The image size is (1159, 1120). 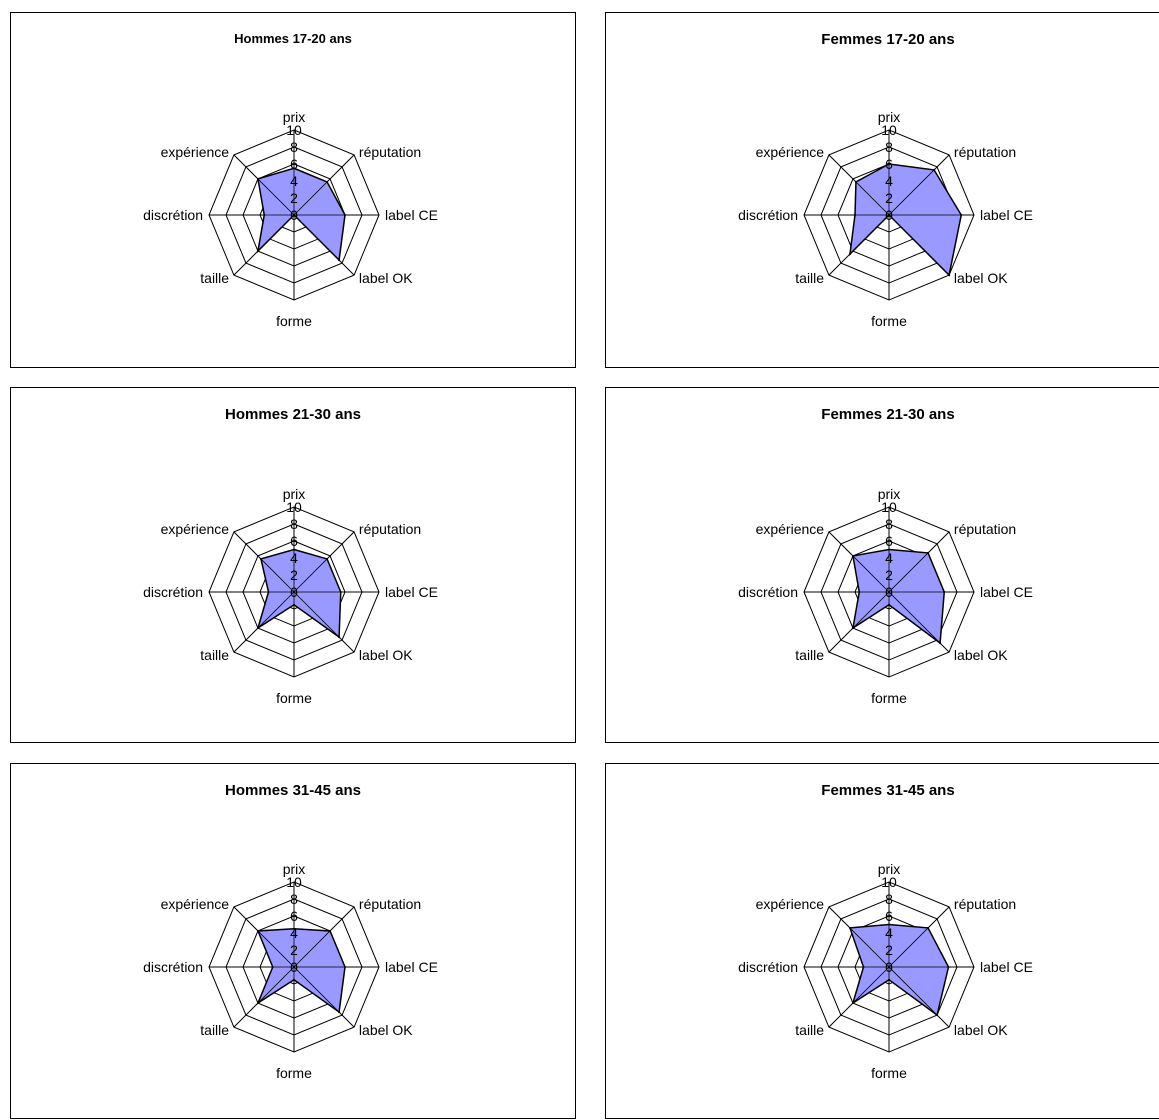 What do you see at coordinates (293, 414) in the screenshot?
I see `chart-title: Hommes 21-30 ans` at bounding box center [293, 414].